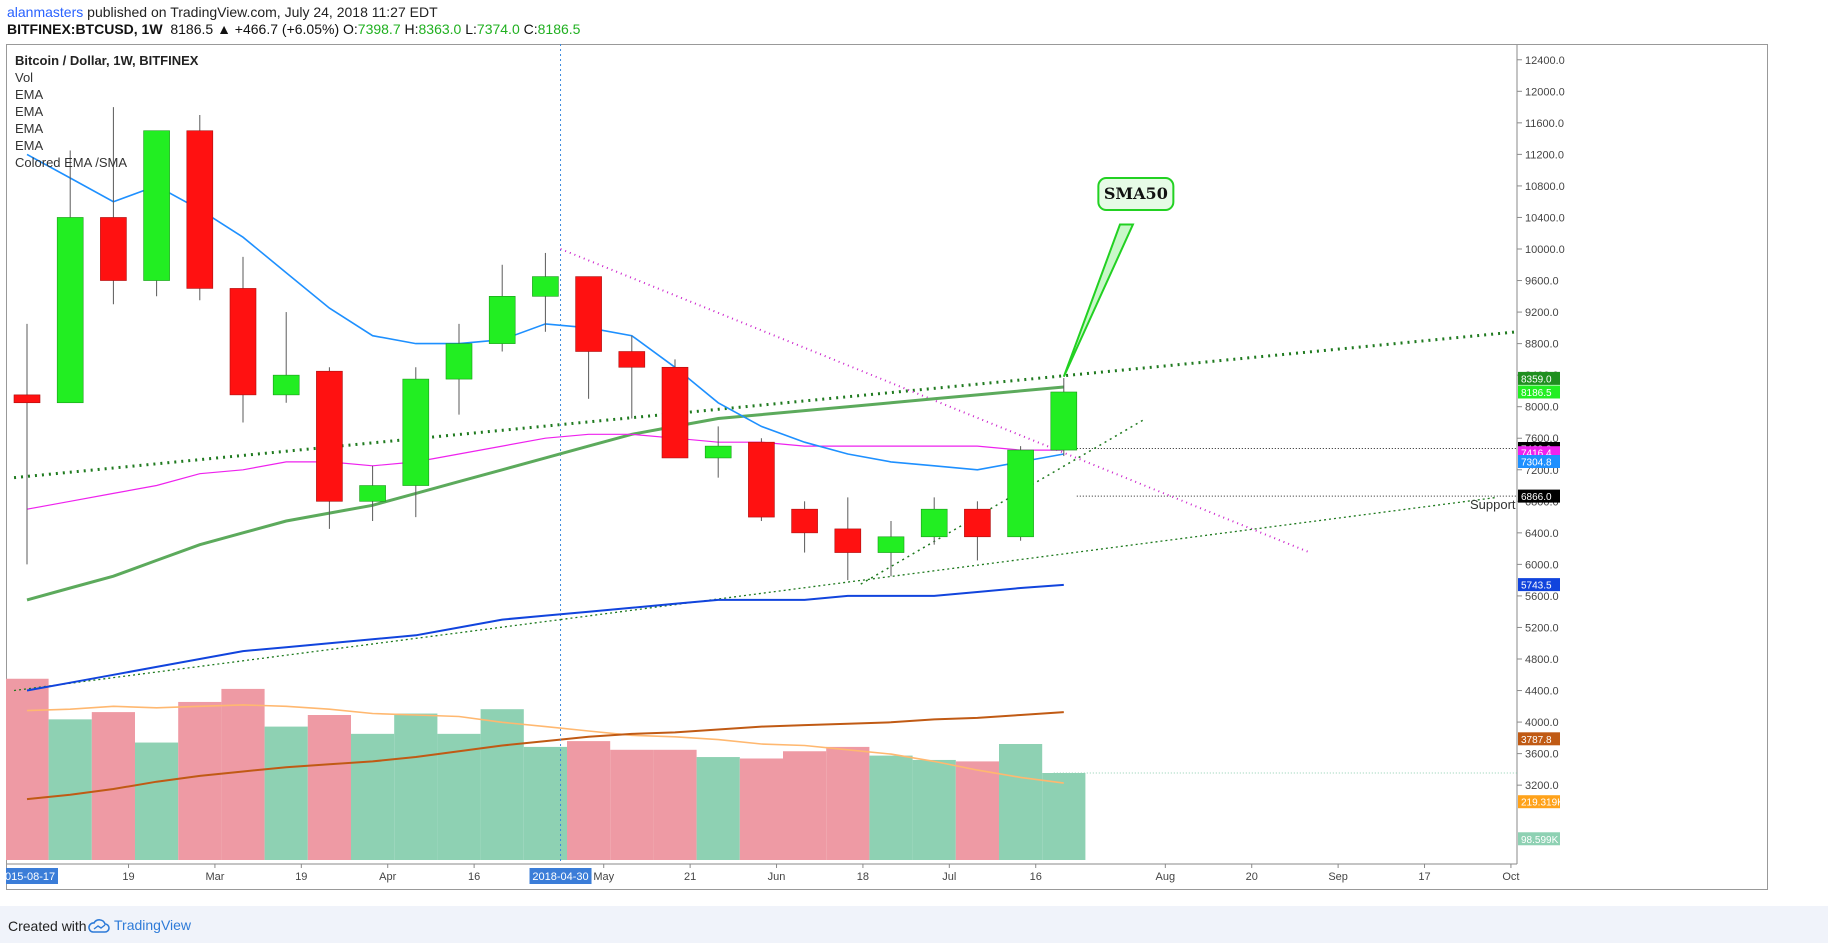  What do you see at coordinates (863, 877) in the screenshot?
I see `x-tick-label: 18` at bounding box center [863, 877].